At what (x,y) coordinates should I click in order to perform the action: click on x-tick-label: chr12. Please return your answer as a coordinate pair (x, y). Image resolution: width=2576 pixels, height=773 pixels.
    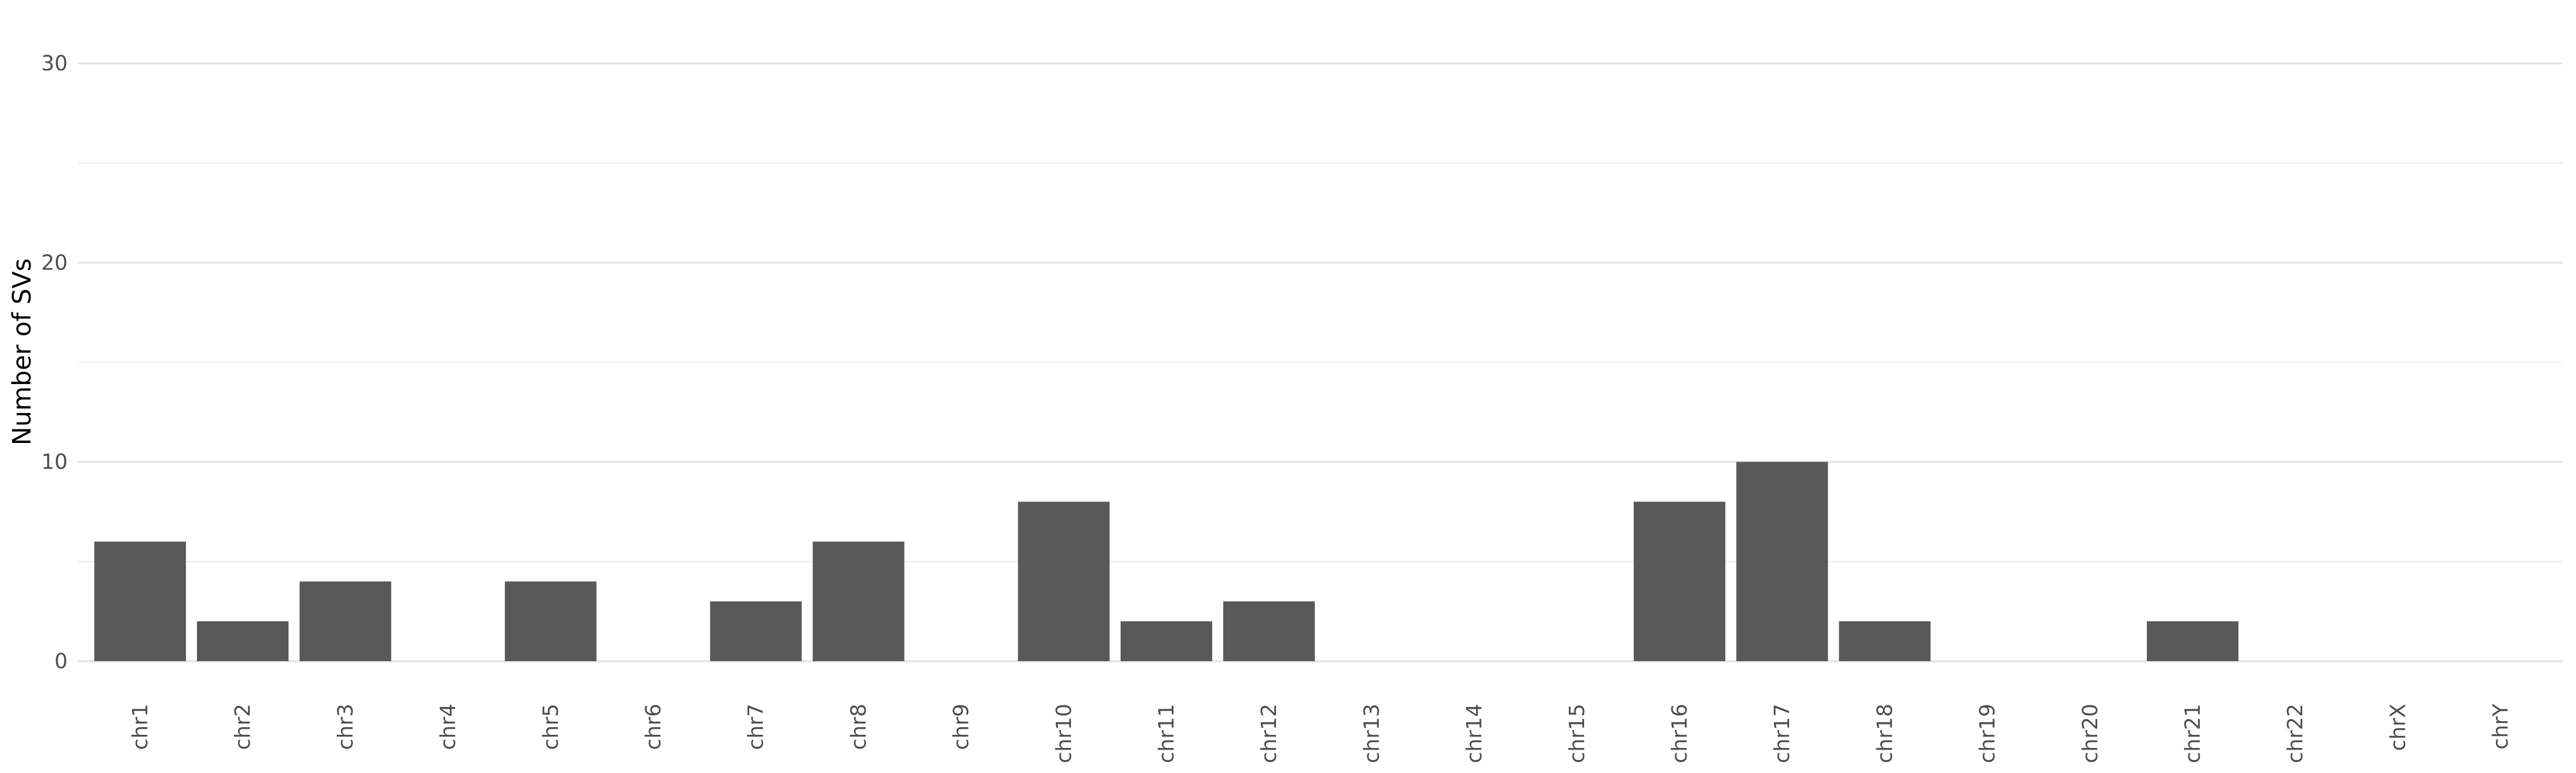
    Looking at the image, I should click on (1269, 733).